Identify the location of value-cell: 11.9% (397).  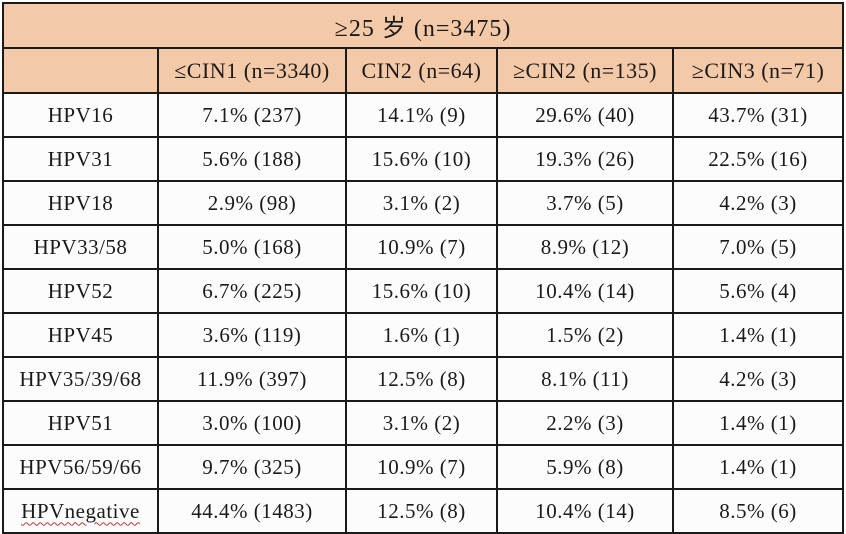
(252, 379).